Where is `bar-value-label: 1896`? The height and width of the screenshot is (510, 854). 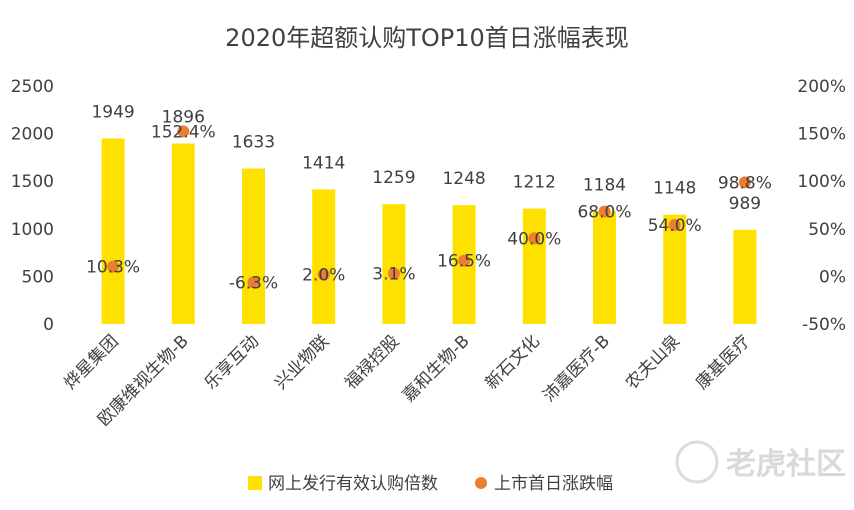 bar-value-label: 1896 is located at coordinates (183, 118).